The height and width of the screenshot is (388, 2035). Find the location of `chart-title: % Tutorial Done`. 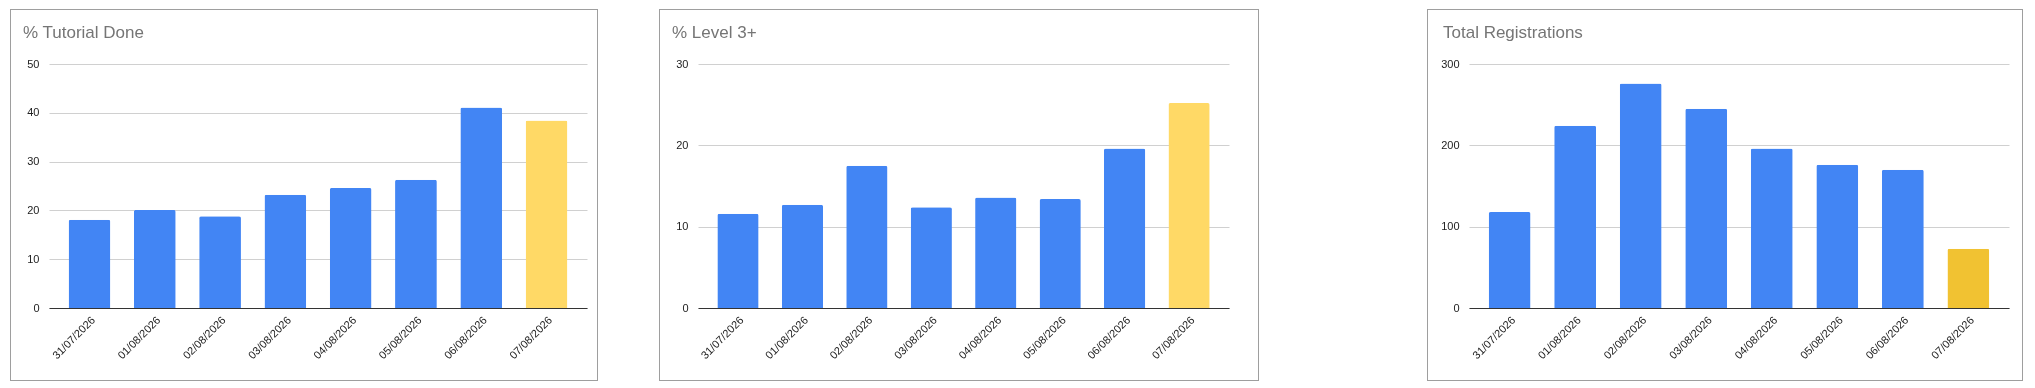

chart-title: % Tutorial Done is located at coordinates (83, 32).